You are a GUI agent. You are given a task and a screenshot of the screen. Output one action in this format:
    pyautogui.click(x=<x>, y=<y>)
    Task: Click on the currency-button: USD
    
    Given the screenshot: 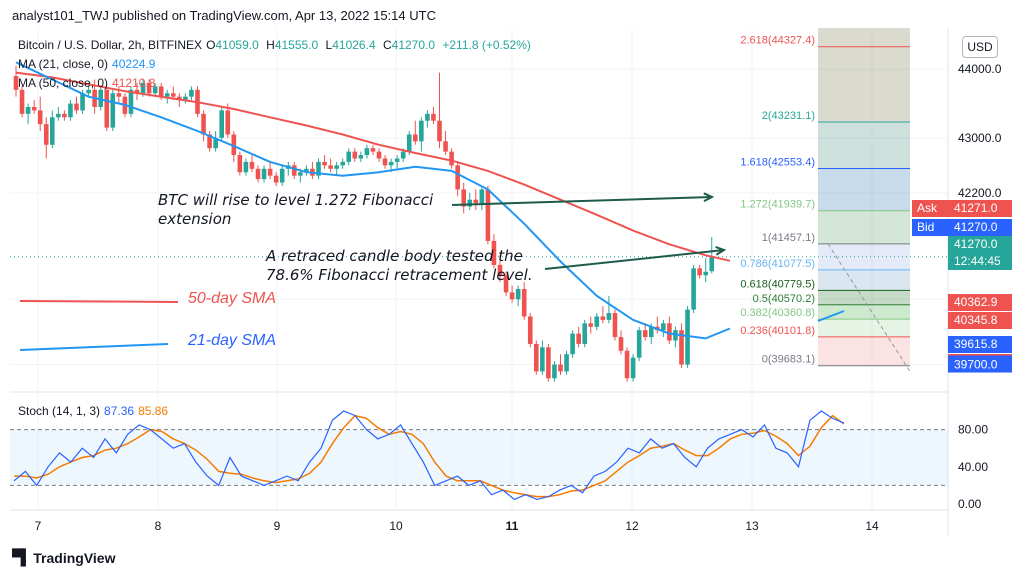 What is the action you would take?
    pyautogui.click(x=980, y=47)
    